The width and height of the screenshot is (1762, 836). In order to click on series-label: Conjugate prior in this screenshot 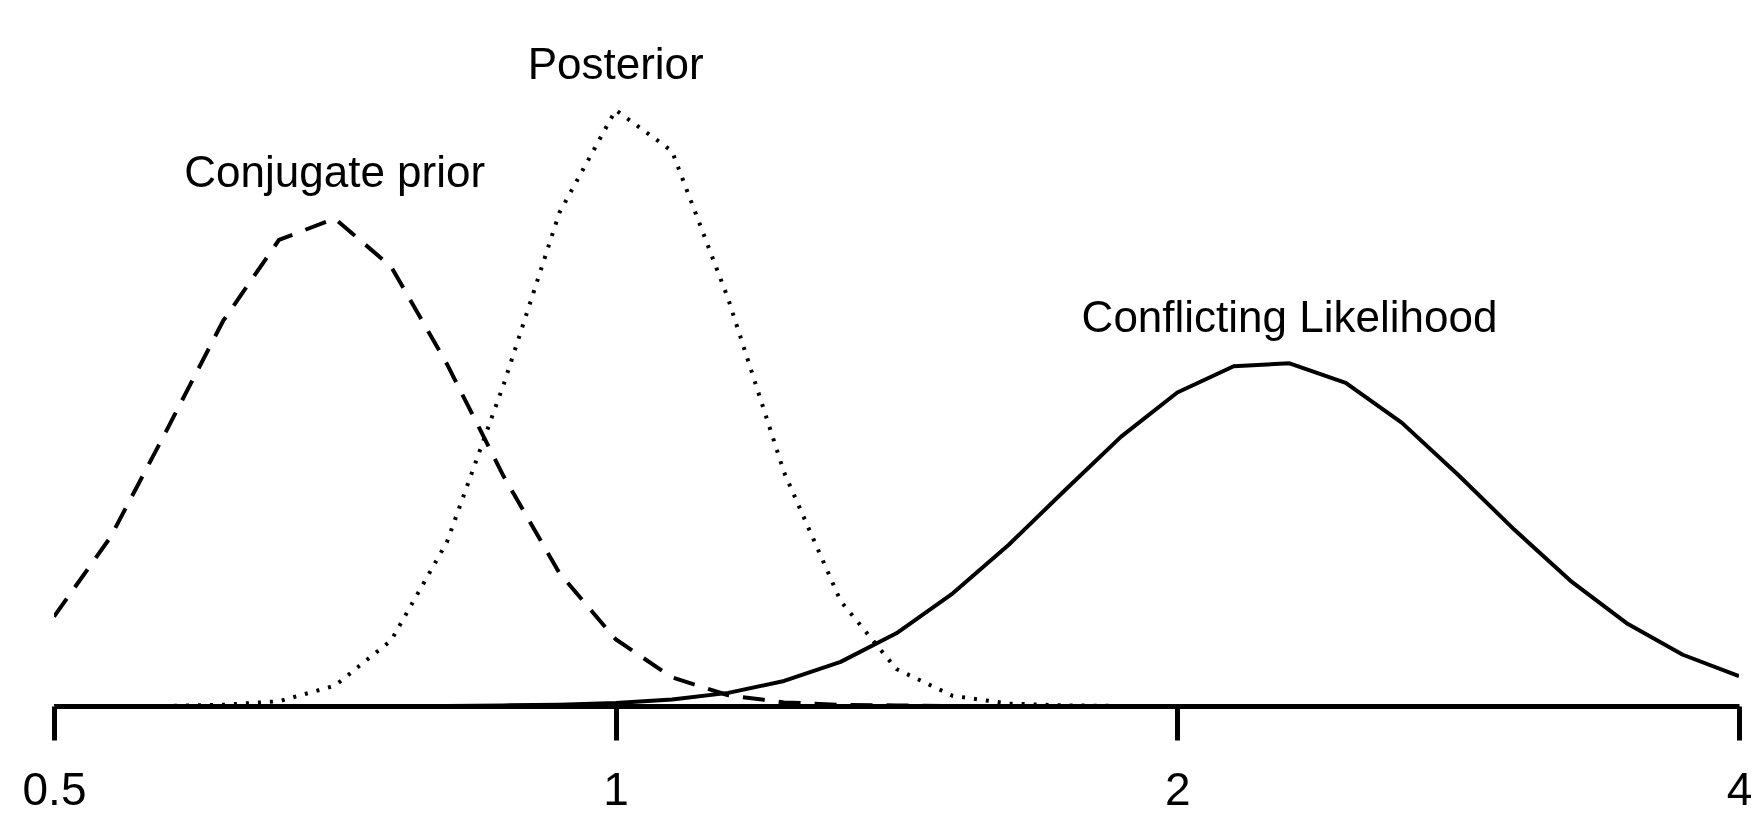, I will do `click(335, 172)`.